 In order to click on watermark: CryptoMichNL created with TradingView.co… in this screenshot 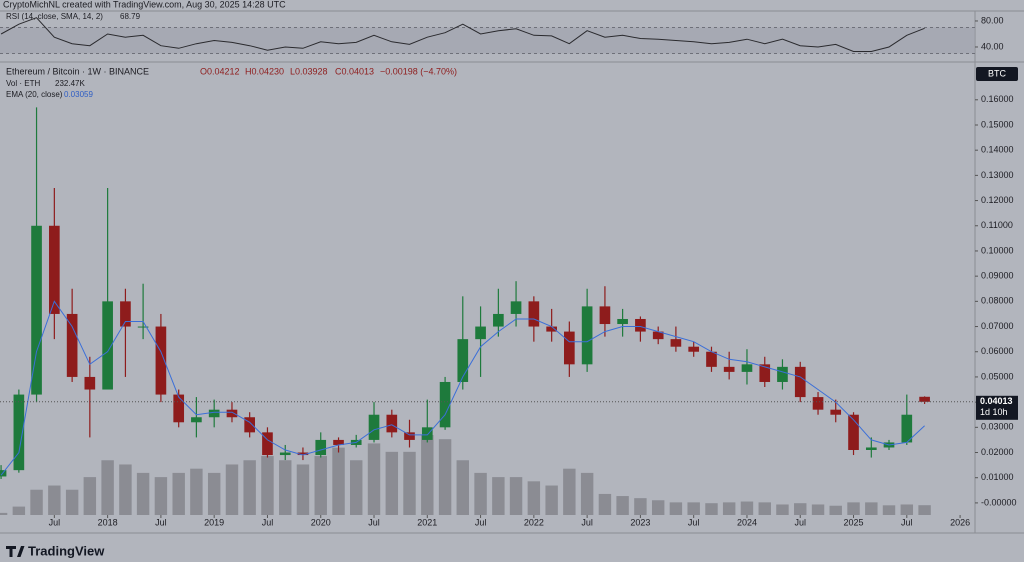, I will do `click(144, 4)`.